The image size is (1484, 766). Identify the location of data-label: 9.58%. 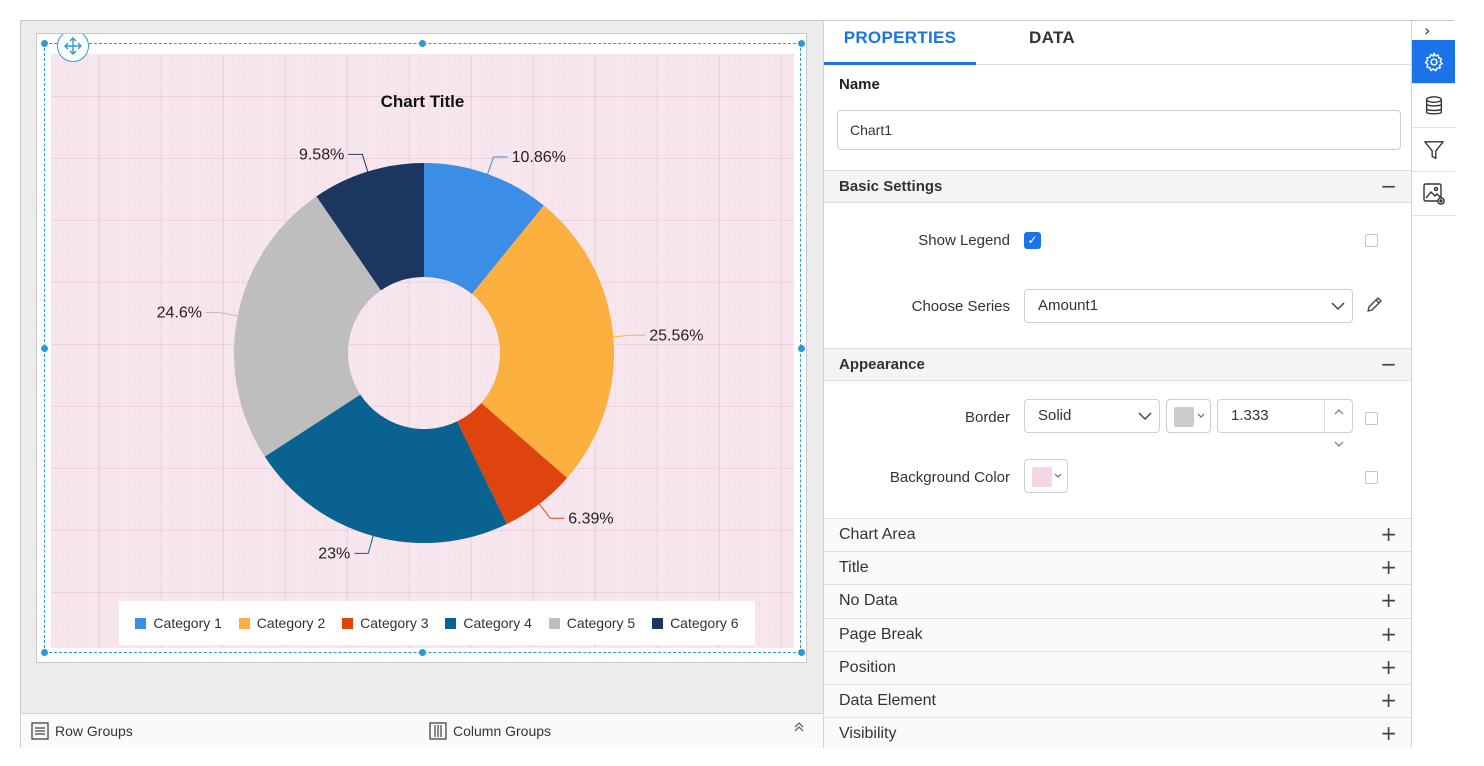
(321, 154).